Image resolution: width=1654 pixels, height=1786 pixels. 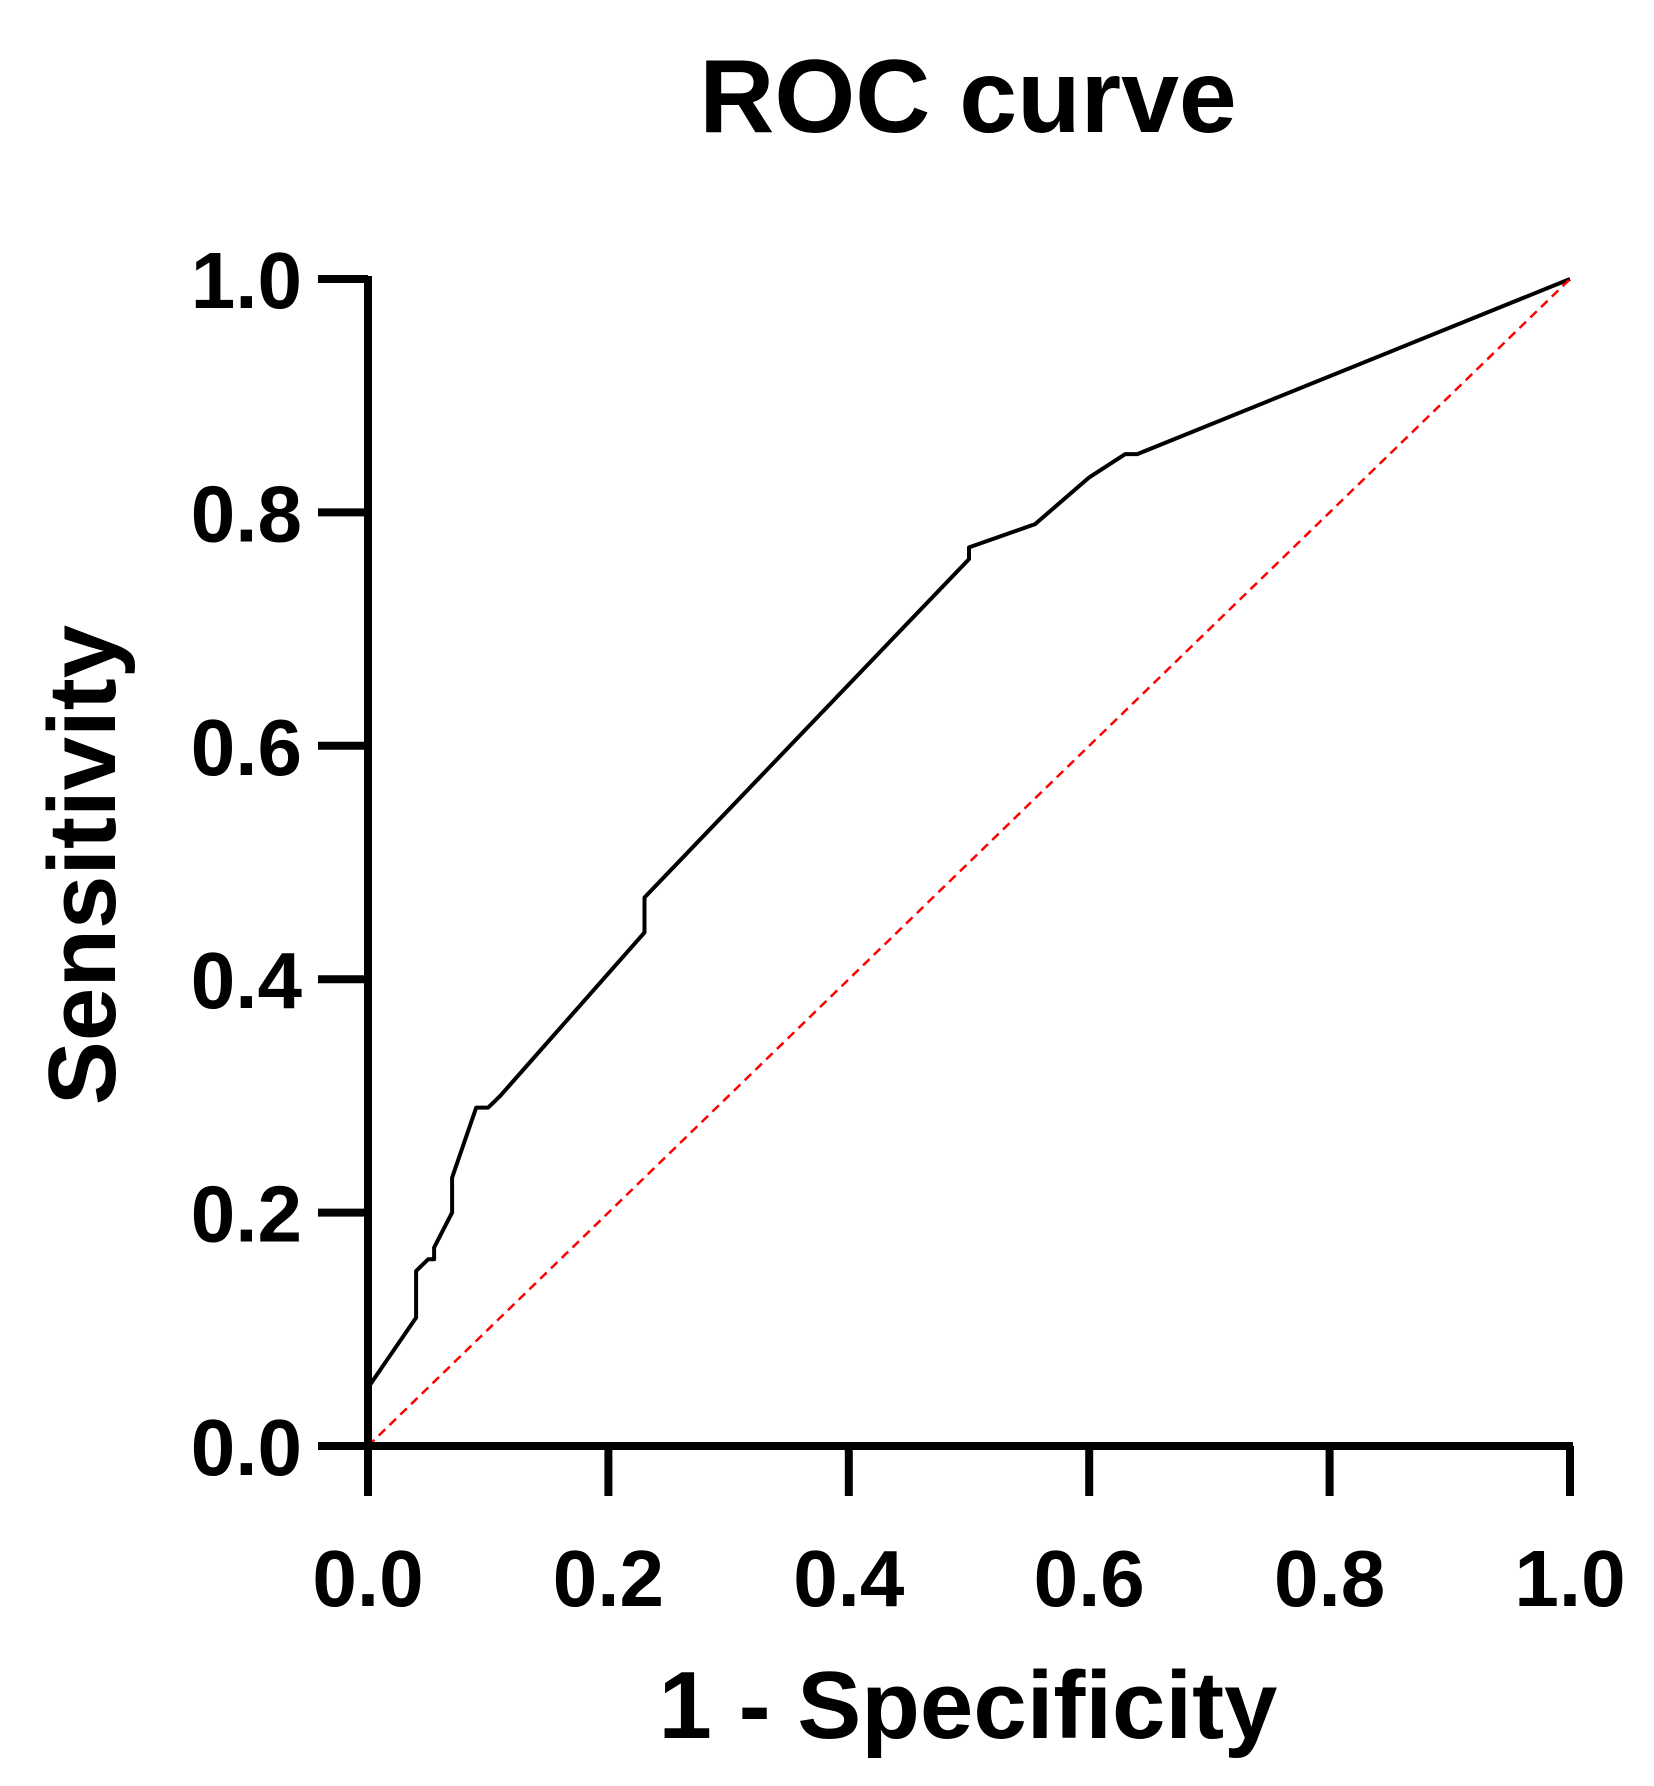 I want to click on chart-title: ROC curve, so click(x=968, y=97).